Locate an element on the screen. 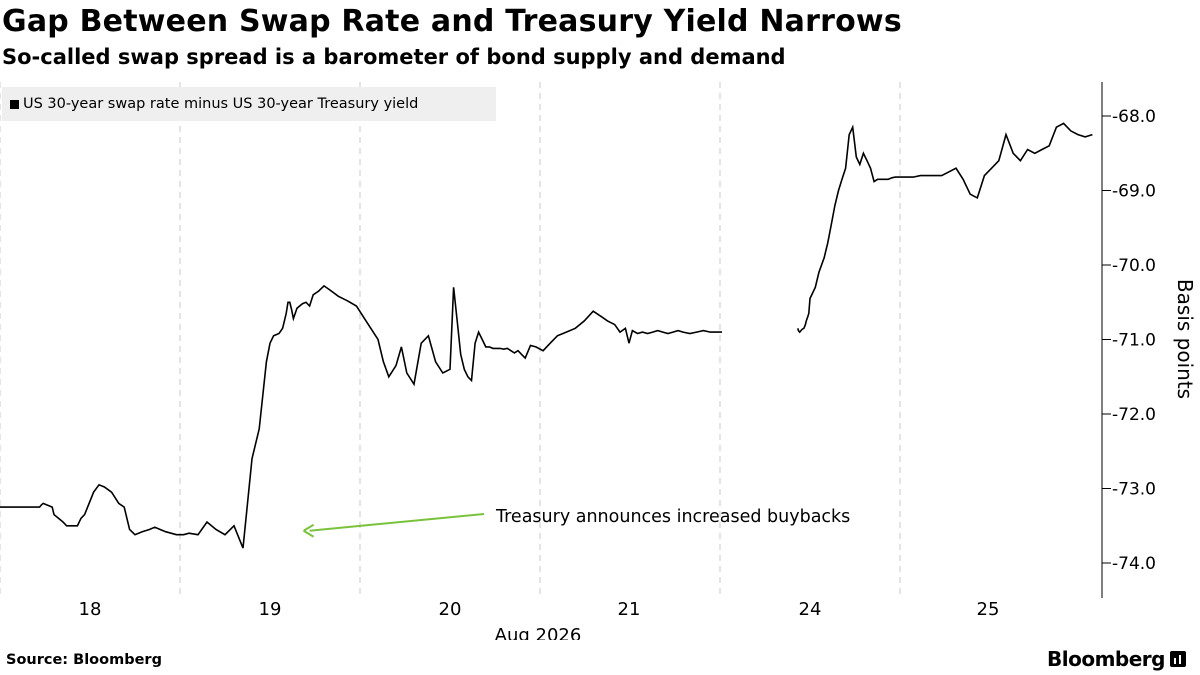 This screenshot has width=1200, height=675. x-tick-label: 25 is located at coordinates (988, 609).